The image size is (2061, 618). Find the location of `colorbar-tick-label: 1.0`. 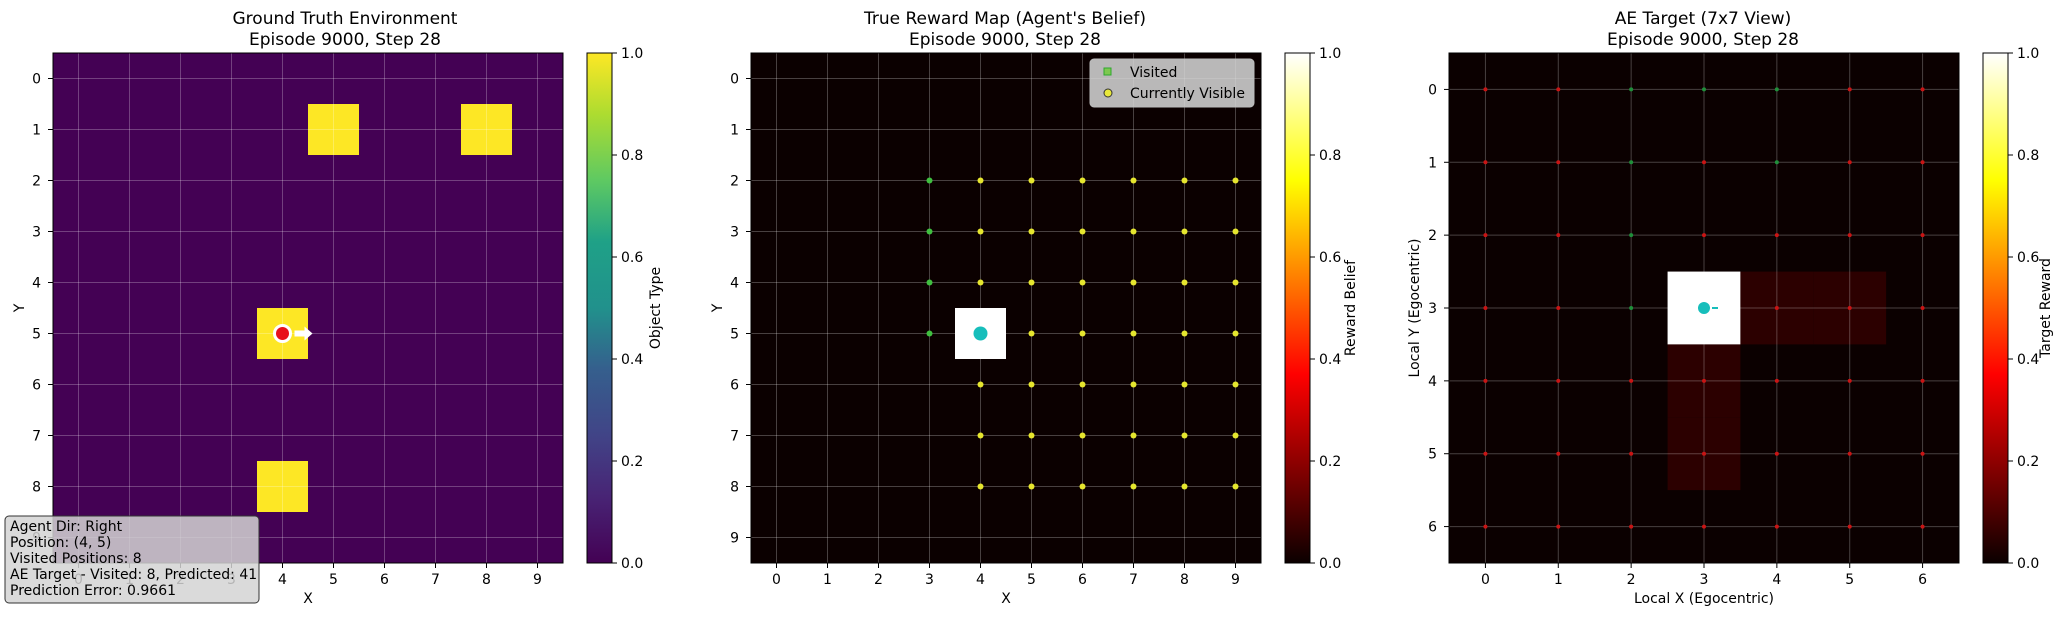

colorbar-tick-label: 1.0 is located at coordinates (1330, 54).